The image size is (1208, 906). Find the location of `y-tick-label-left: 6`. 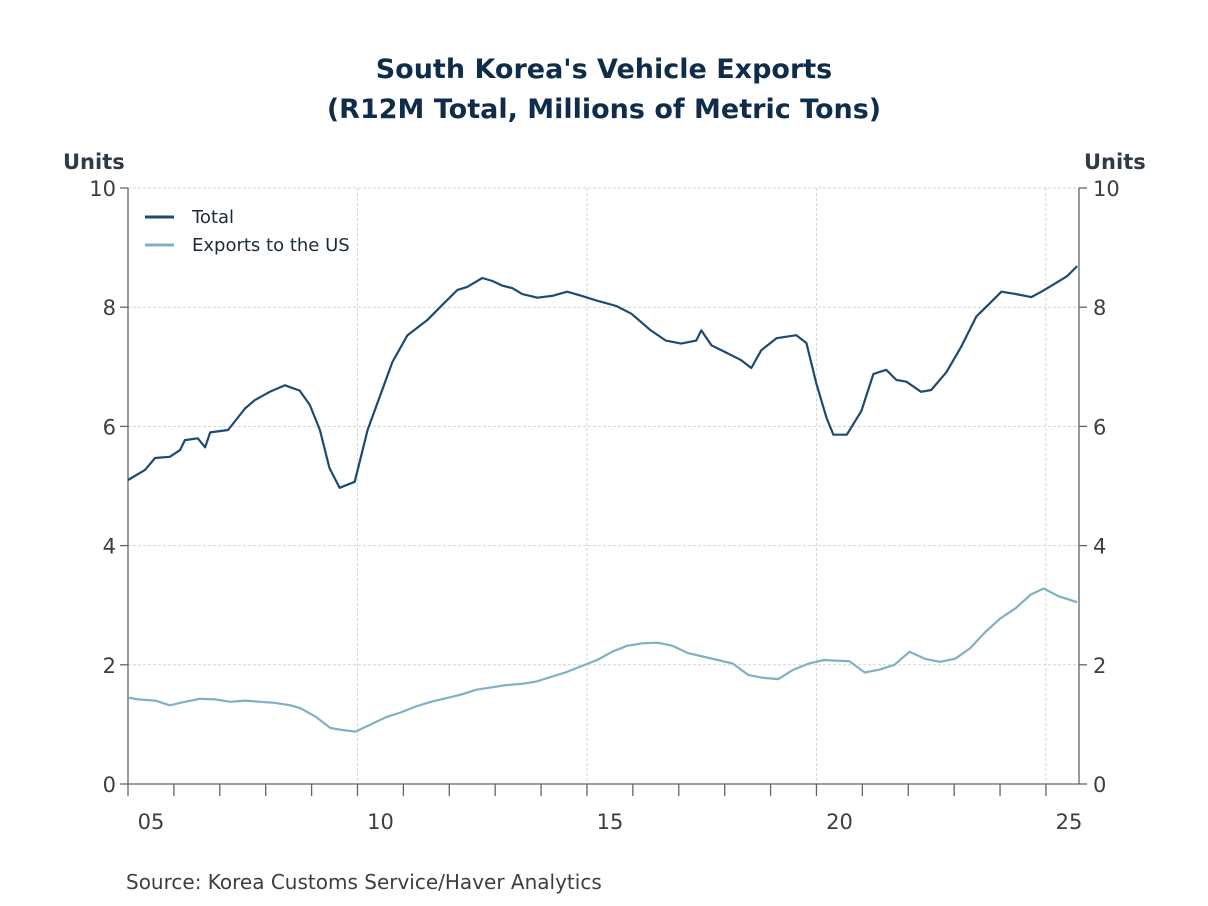

y-tick-label-left: 6 is located at coordinates (109, 427).